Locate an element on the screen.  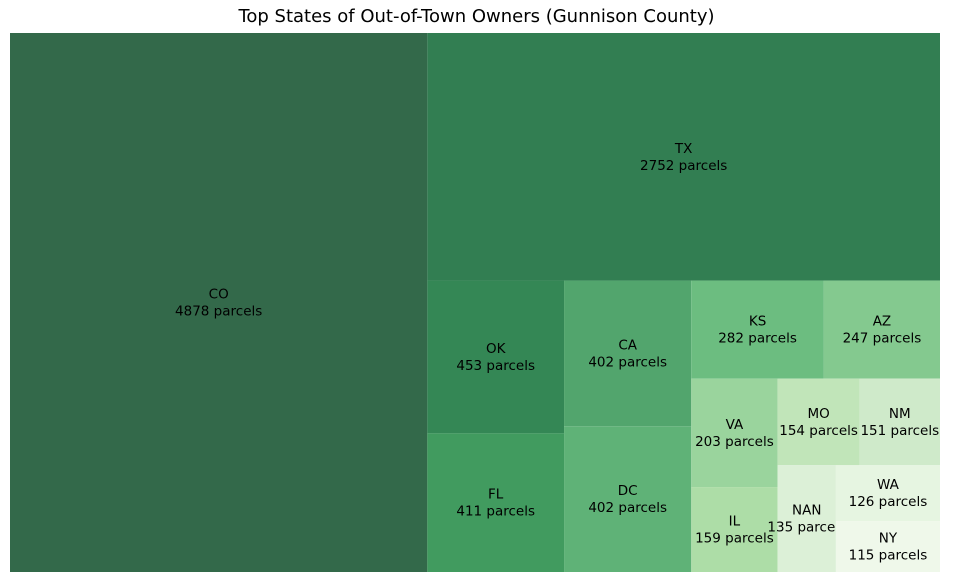
cell-rect-wa is located at coordinates (887, 493).